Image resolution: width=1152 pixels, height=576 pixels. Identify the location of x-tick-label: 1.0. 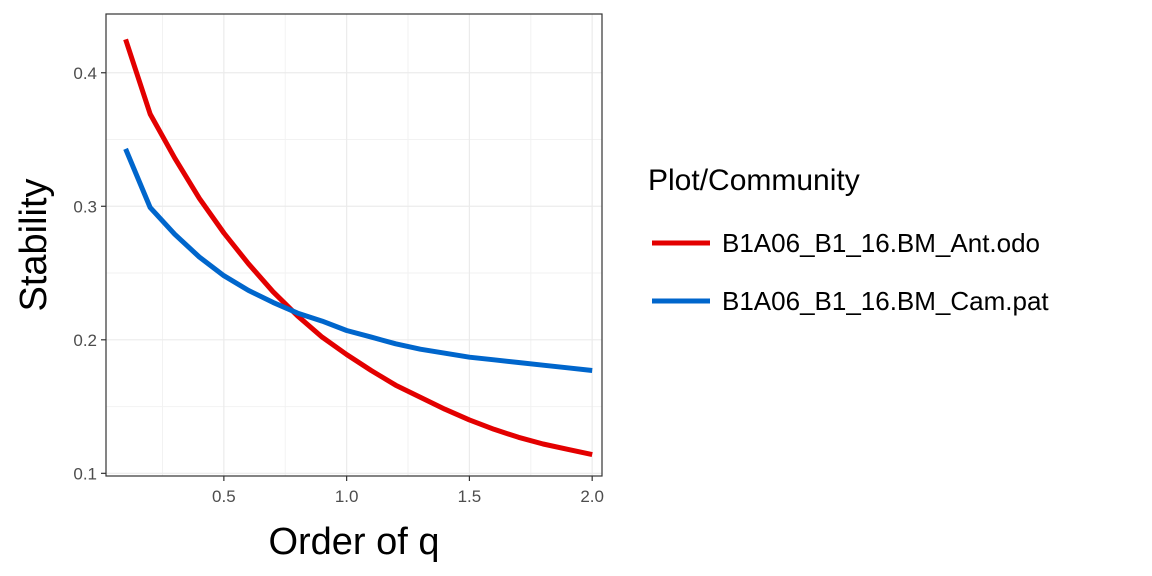
(347, 496).